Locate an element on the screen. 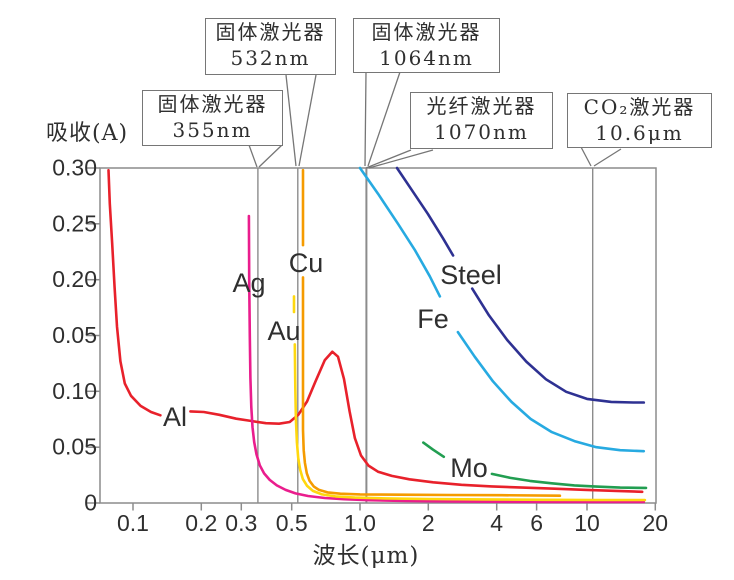 The image size is (734, 580). laser-annotation-wavelength: 355nm is located at coordinates (212, 130).